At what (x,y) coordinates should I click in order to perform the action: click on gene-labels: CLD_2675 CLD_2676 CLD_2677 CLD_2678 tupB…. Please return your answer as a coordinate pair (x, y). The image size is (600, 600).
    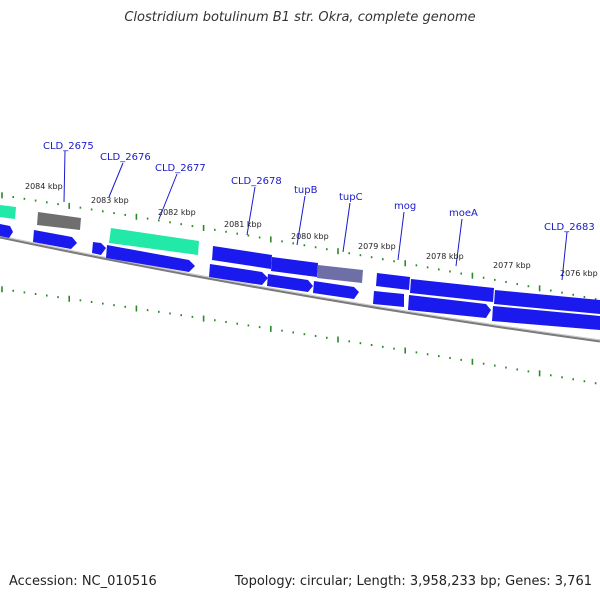
    Looking at the image, I should click on (319, 187).